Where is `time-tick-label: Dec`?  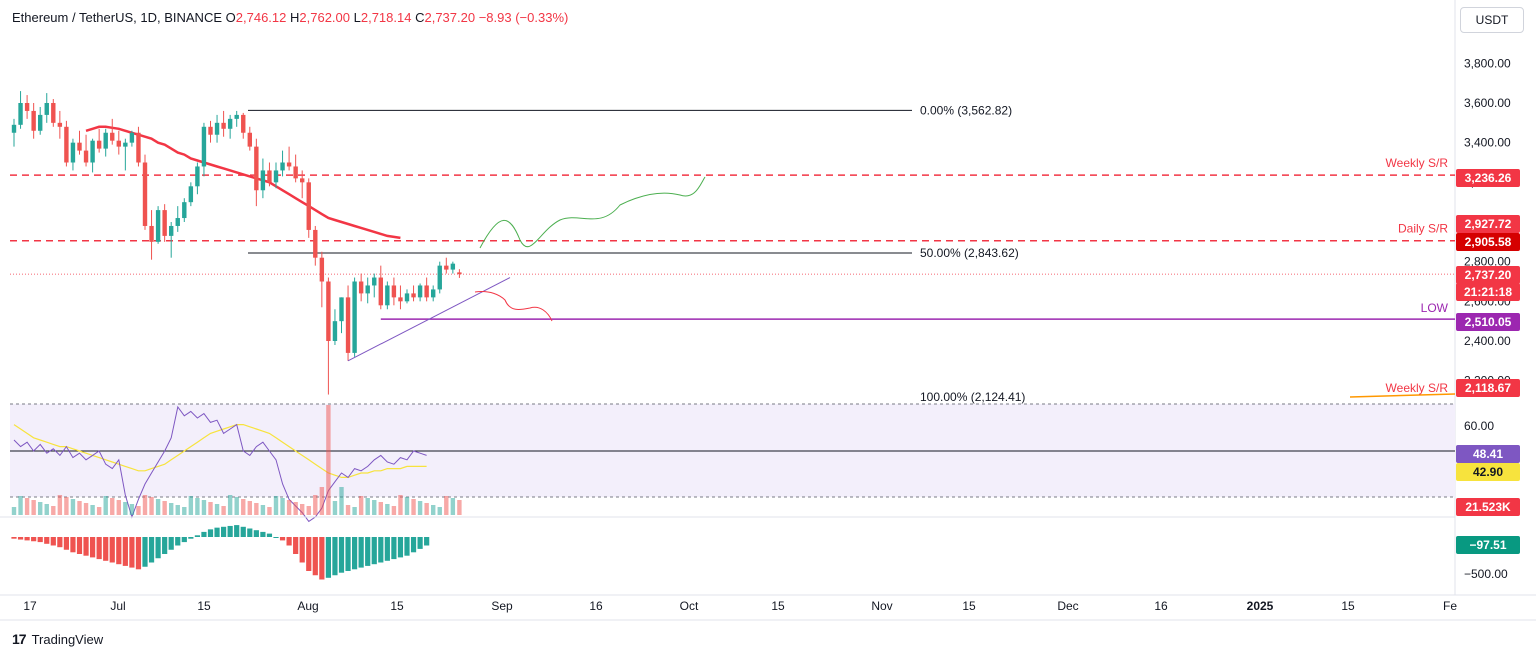
time-tick-label: Dec is located at coordinates (1067, 606).